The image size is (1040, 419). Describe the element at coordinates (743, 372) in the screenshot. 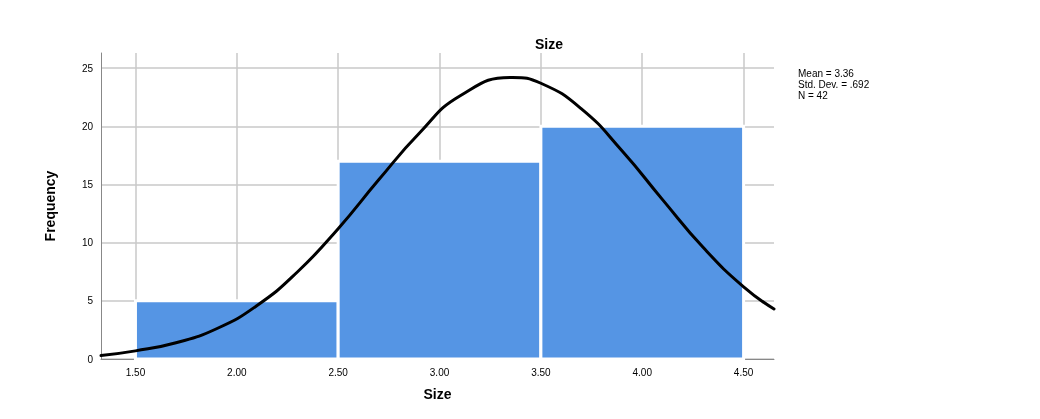

I see `x-tick-label: 4.50` at that location.